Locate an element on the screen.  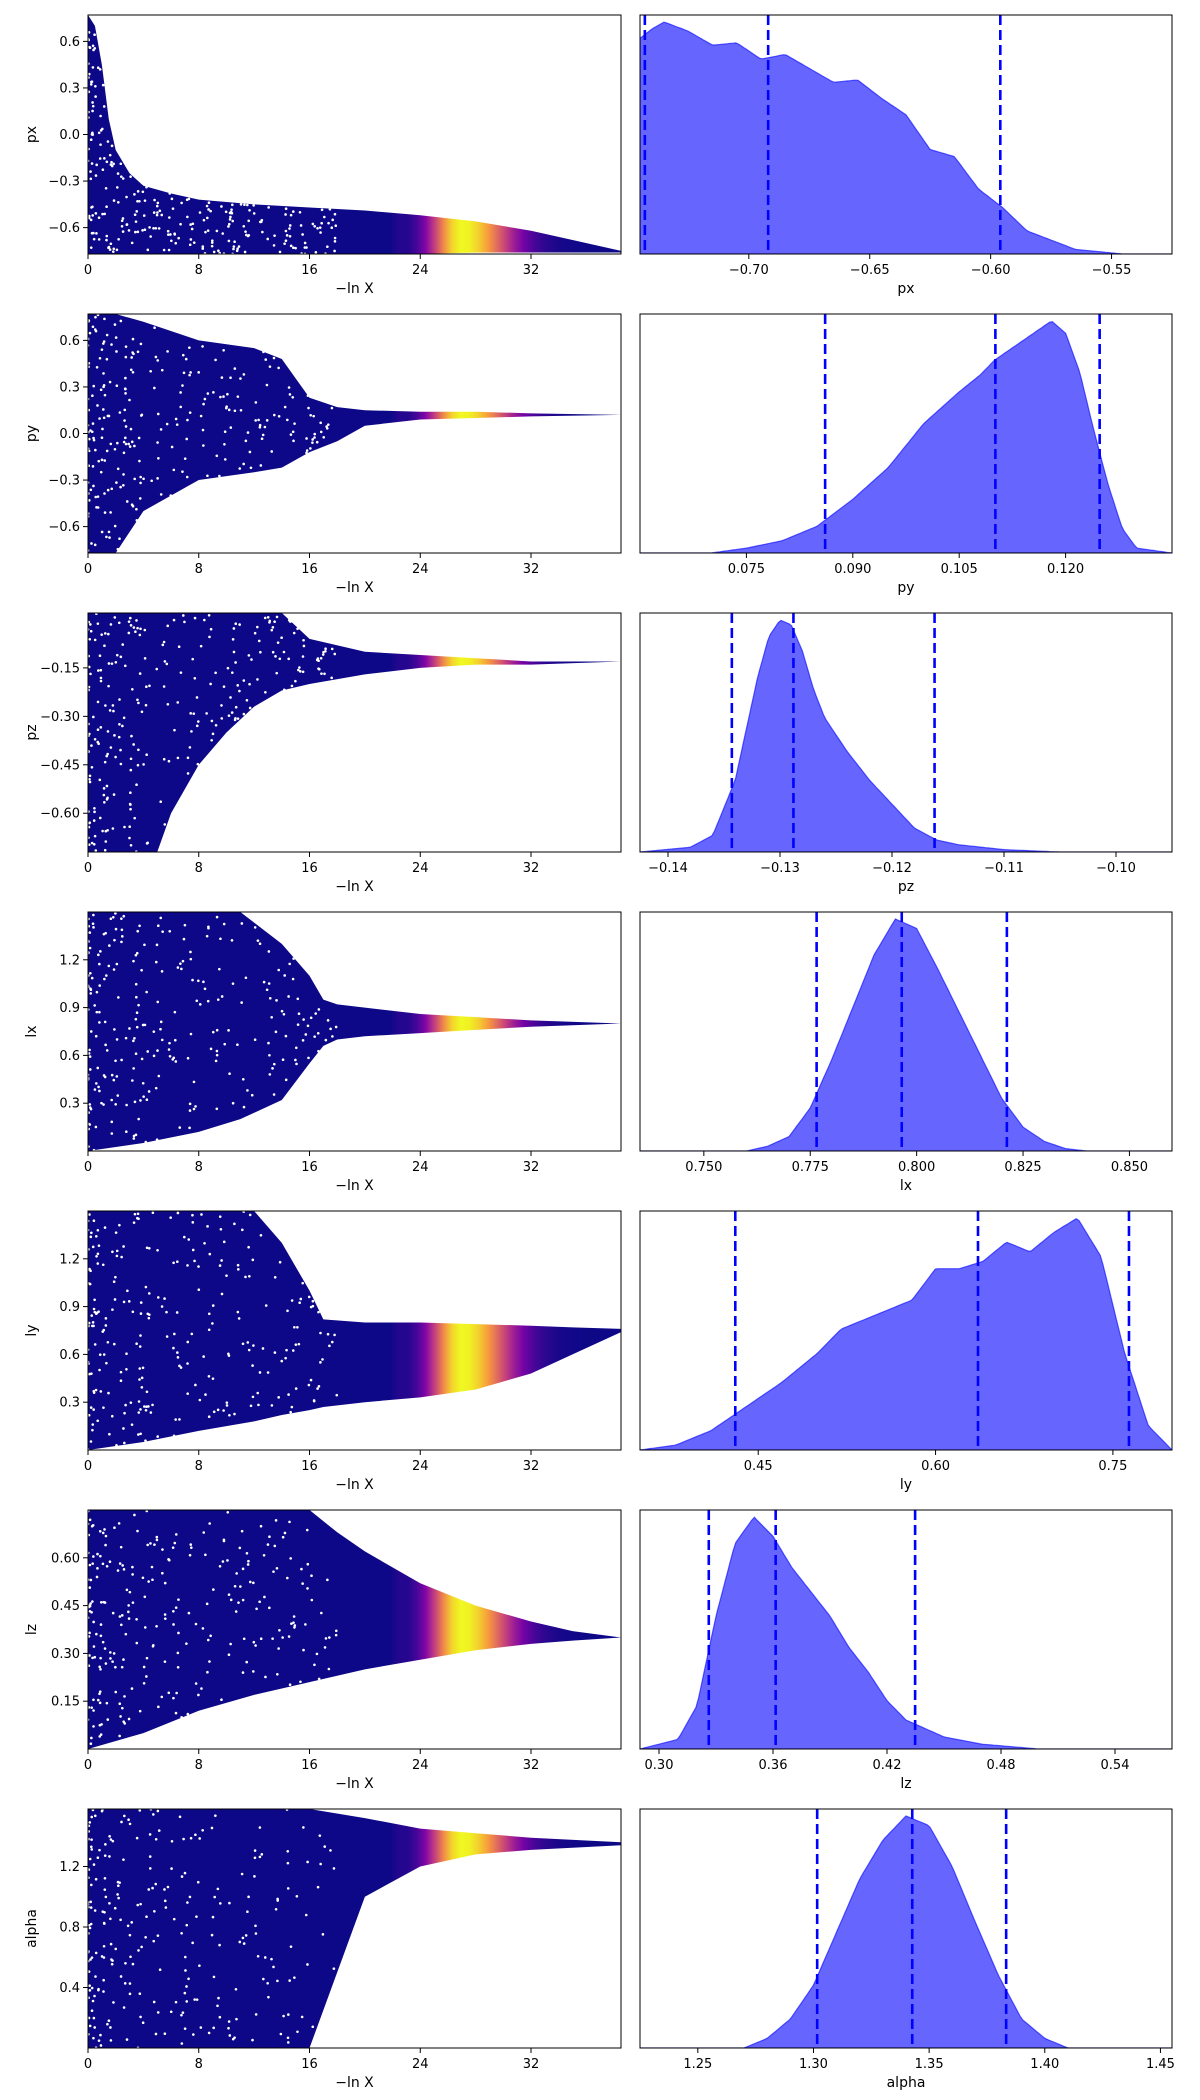
x-tick-label: 0 is located at coordinates (88, 1167).